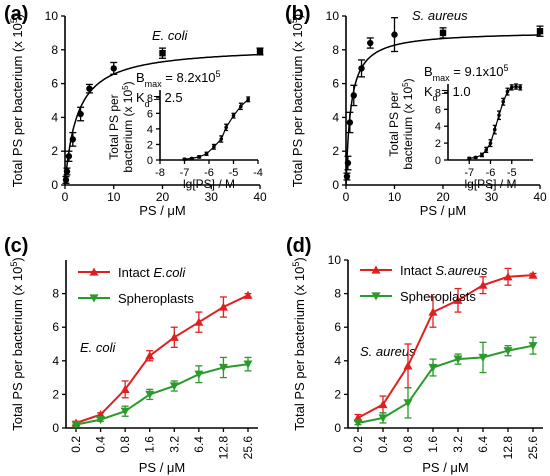 This screenshot has height=476, width=550. What do you see at coordinates (163, 197) in the screenshot?
I see `x-tick-label: 20` at bounding box center [163, 197].